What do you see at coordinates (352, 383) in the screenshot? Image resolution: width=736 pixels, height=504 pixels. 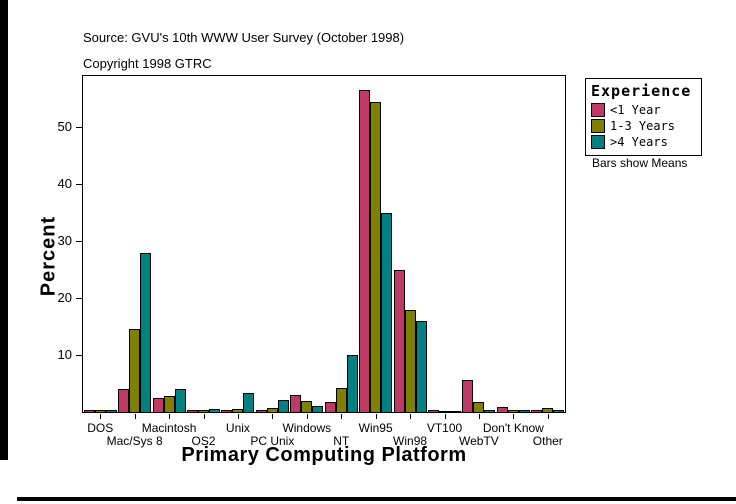 I see `bar-nt-4-years` at bounding box center [352, 383].